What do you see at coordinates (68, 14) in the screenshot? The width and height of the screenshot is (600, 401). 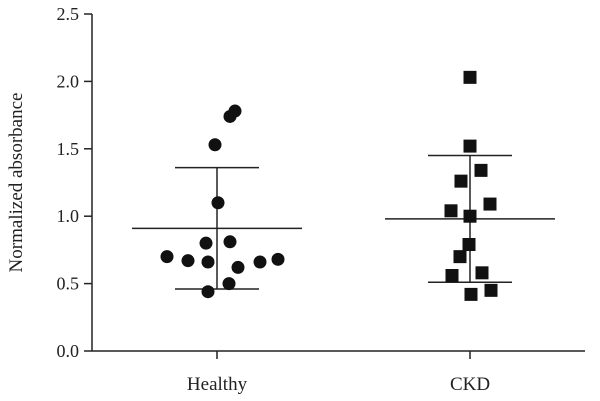 I see `y-tick-label: 2.5` at bounding box center [68, 14].